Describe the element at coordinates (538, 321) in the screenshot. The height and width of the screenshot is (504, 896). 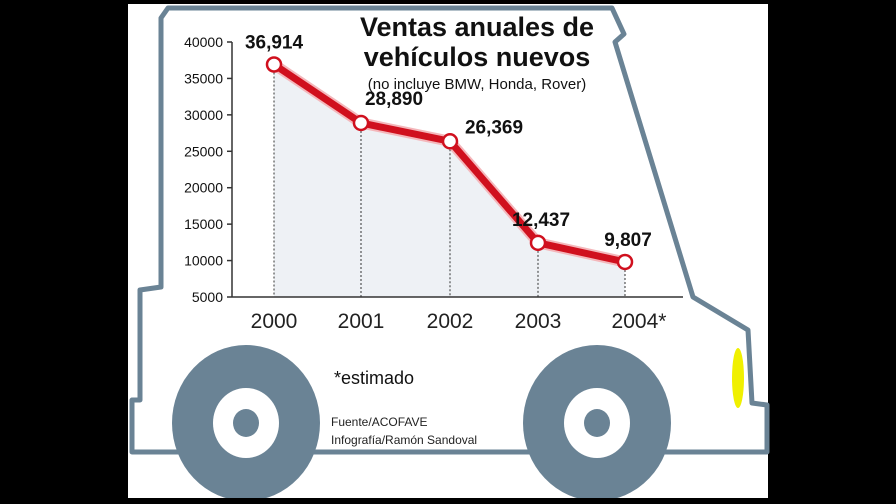
I see `x-tick-label: 2003` at that location.